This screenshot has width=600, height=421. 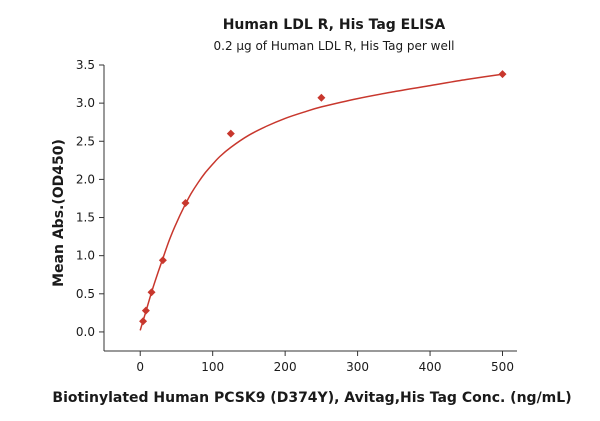 What do you see at coordinates (430, 367) in the screenshot?
I see `x-tick-label: 400` at bounding box center [430, 367].